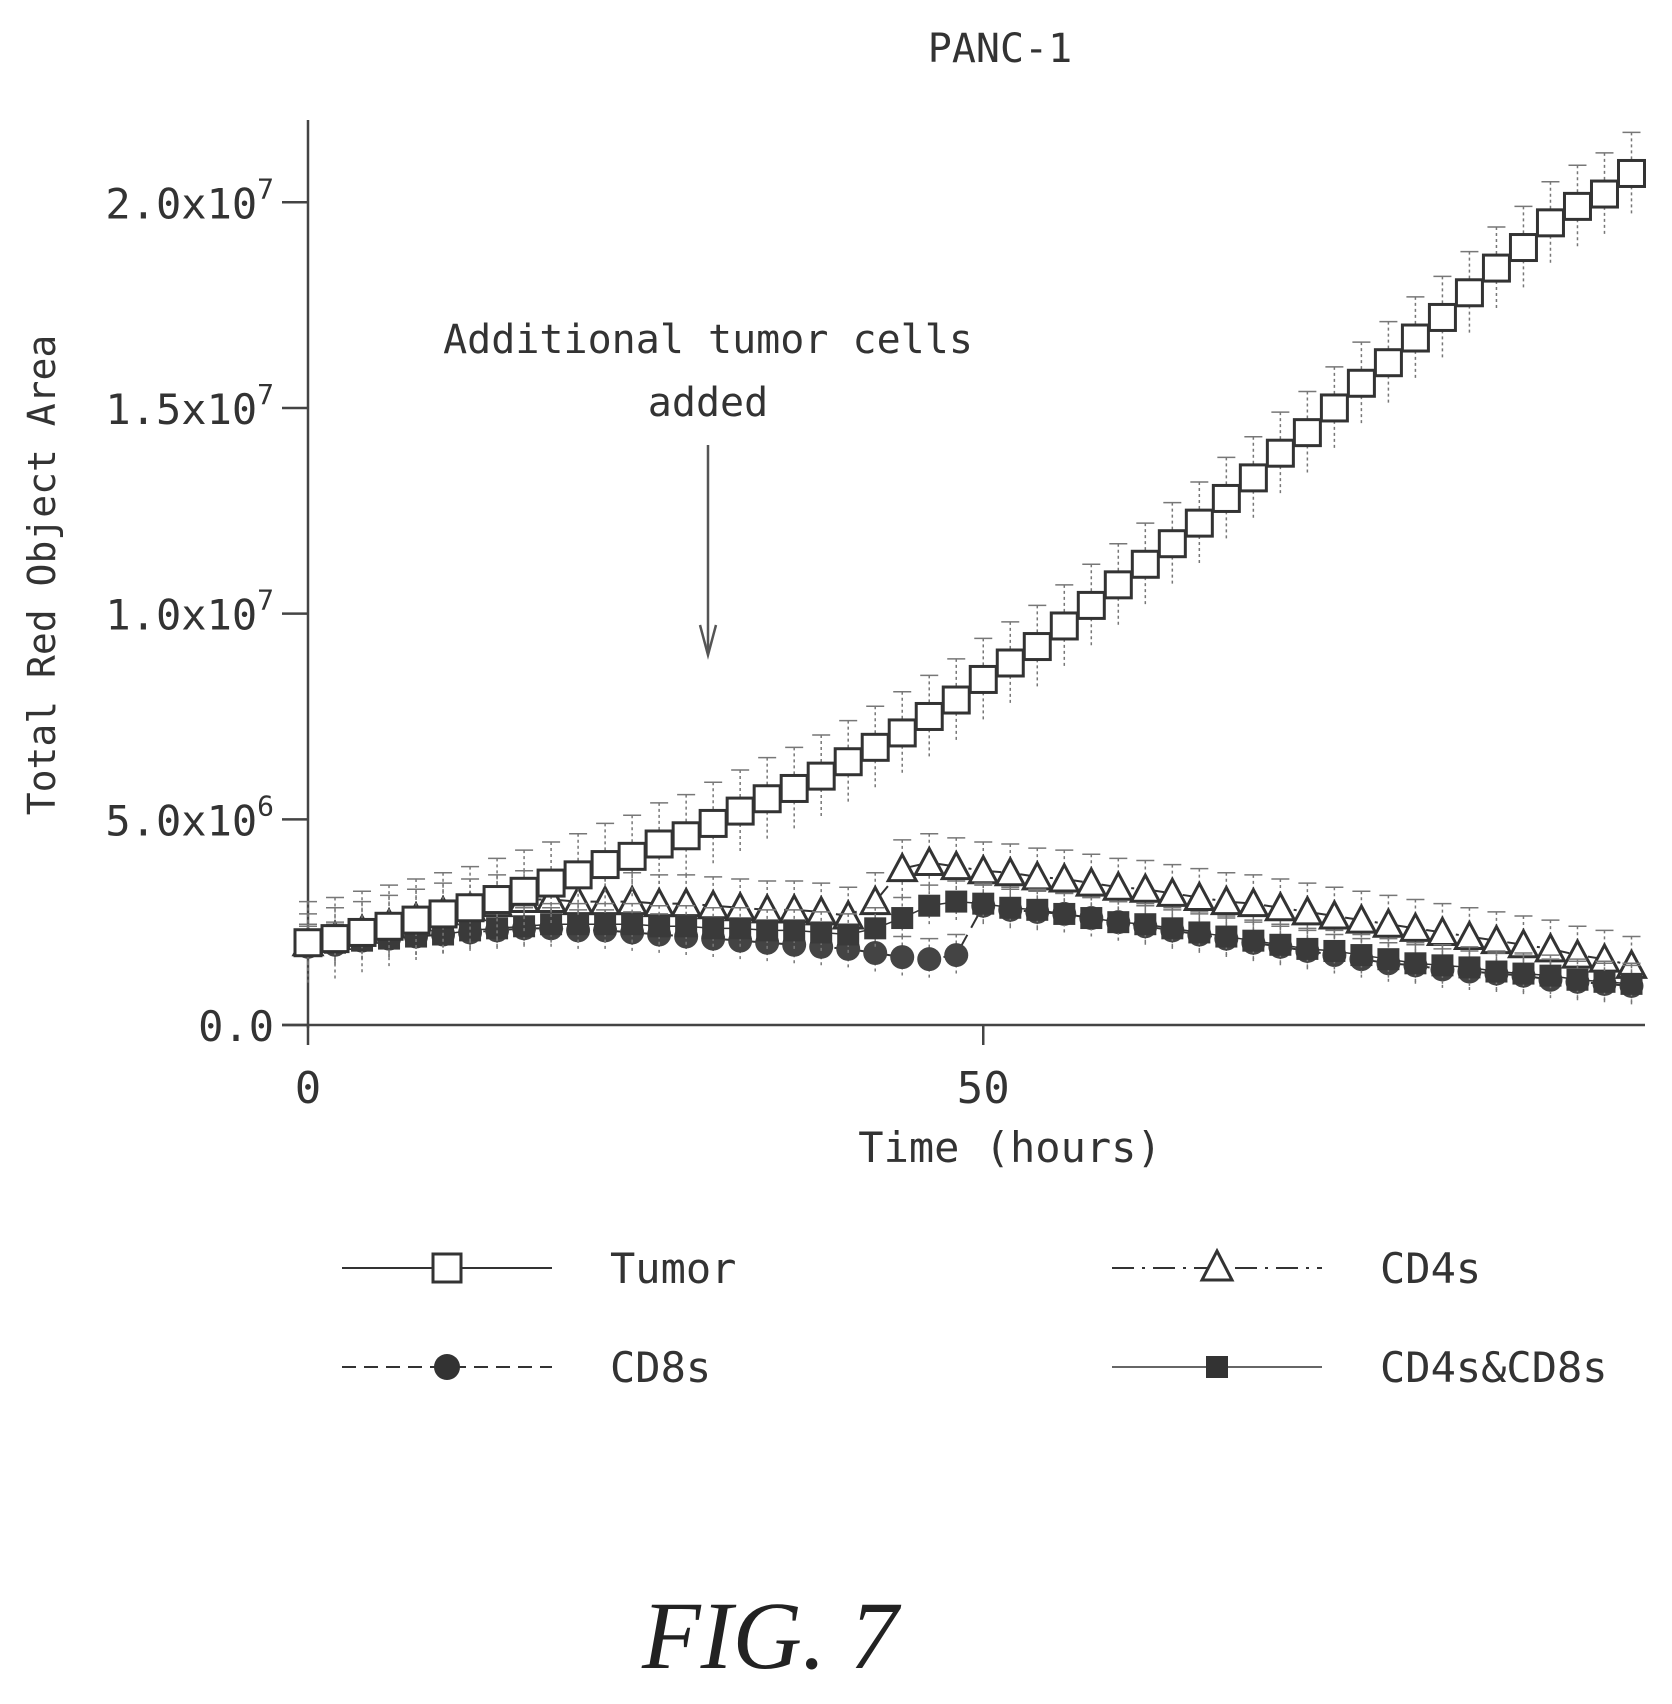 Image resolution: width=1672 pixels, height=1704 pixels. What do you see at coordinates (1494, 1367) in the screenshot?
I see `legend-cd4s-cd8s-label: CD4s&CD8s` at bounding box center [1494, 1367].